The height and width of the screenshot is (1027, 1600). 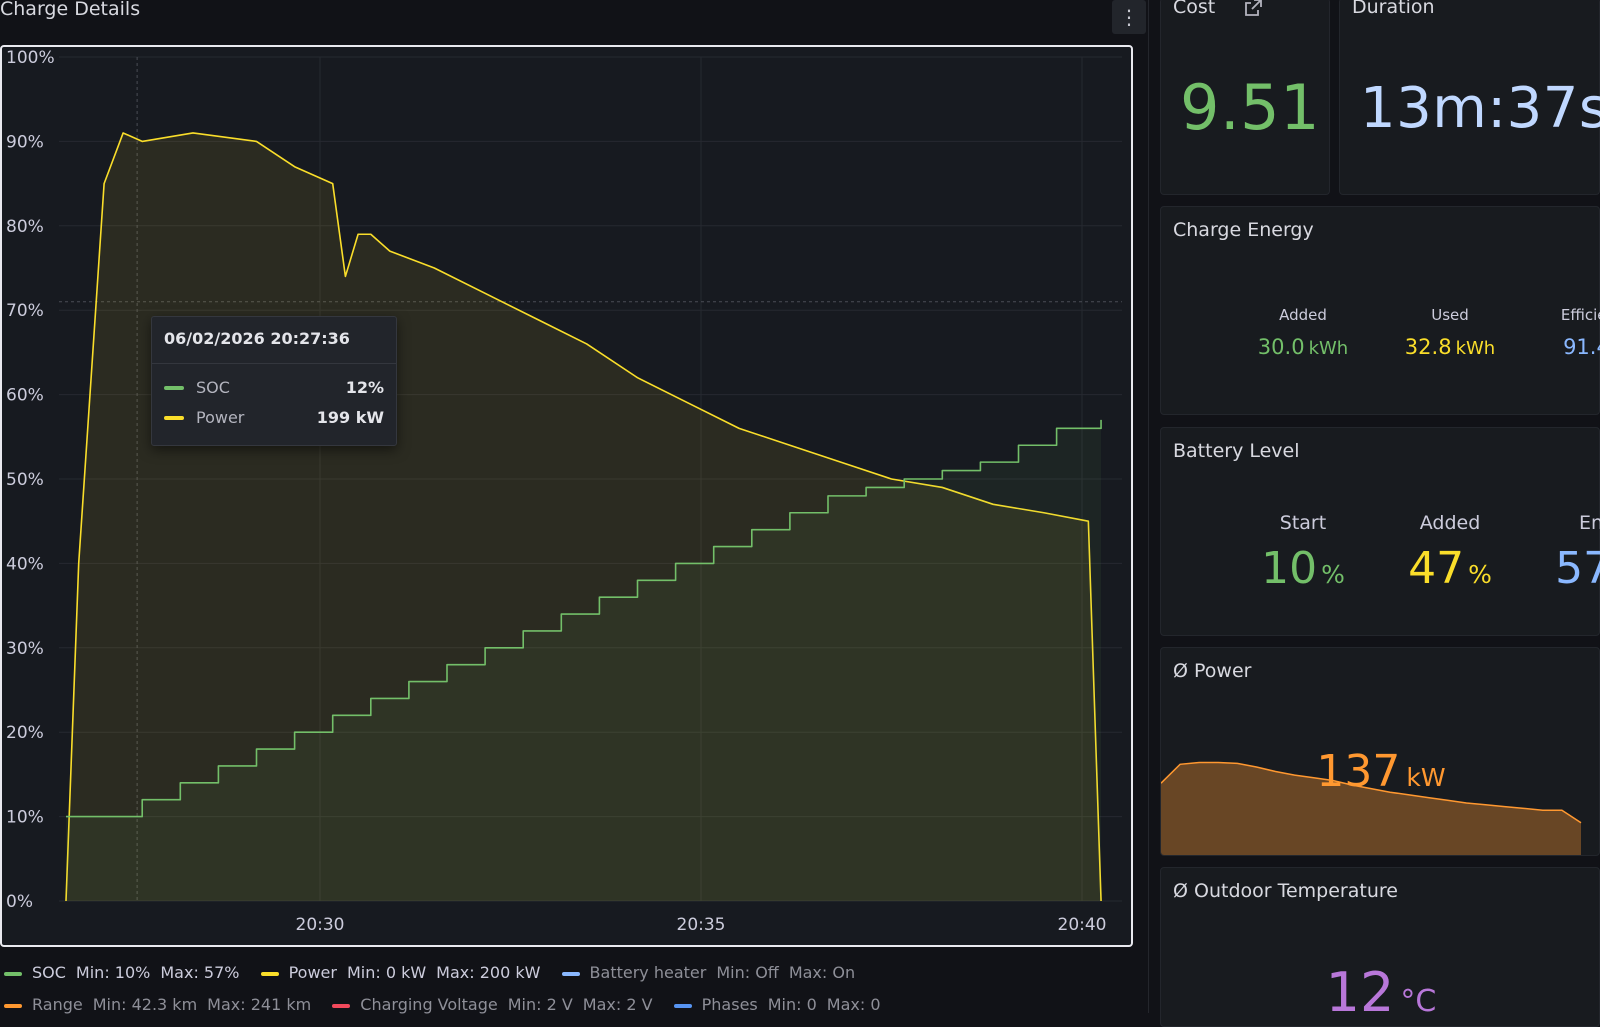 What do you see at coordinates (1285, 891) in the screenshot?
I see `outdoor-temp-title: Ø Outdoor Temperature` at bounding box center [1285, 891].